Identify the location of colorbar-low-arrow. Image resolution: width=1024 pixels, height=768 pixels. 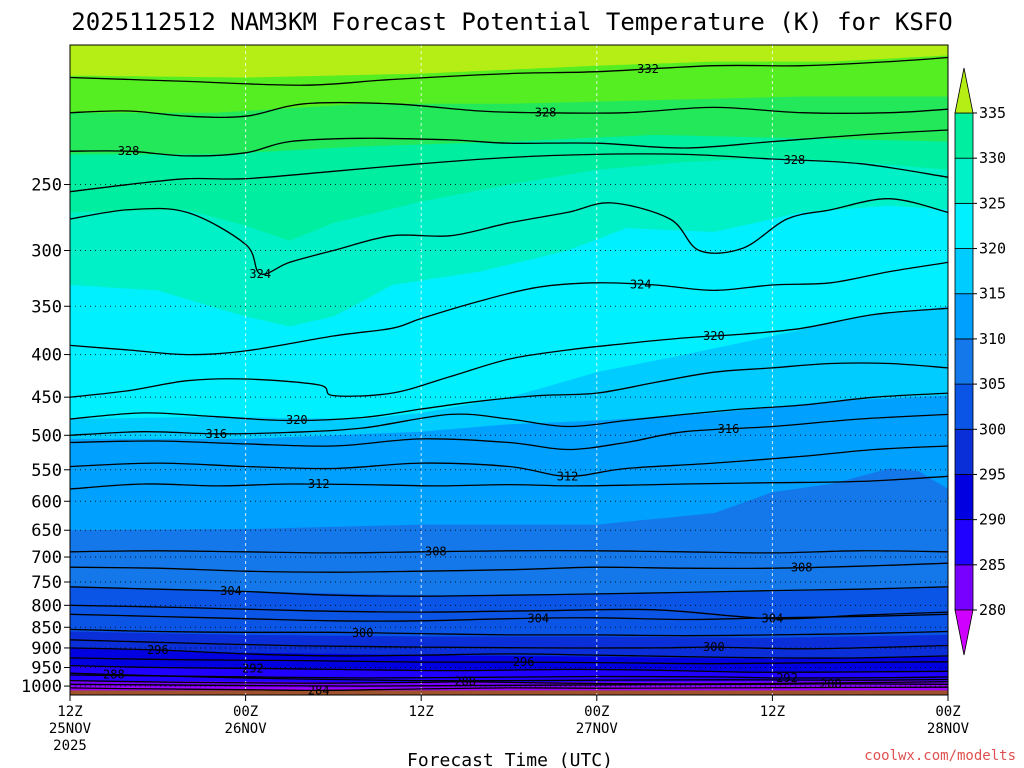
(964, 632).